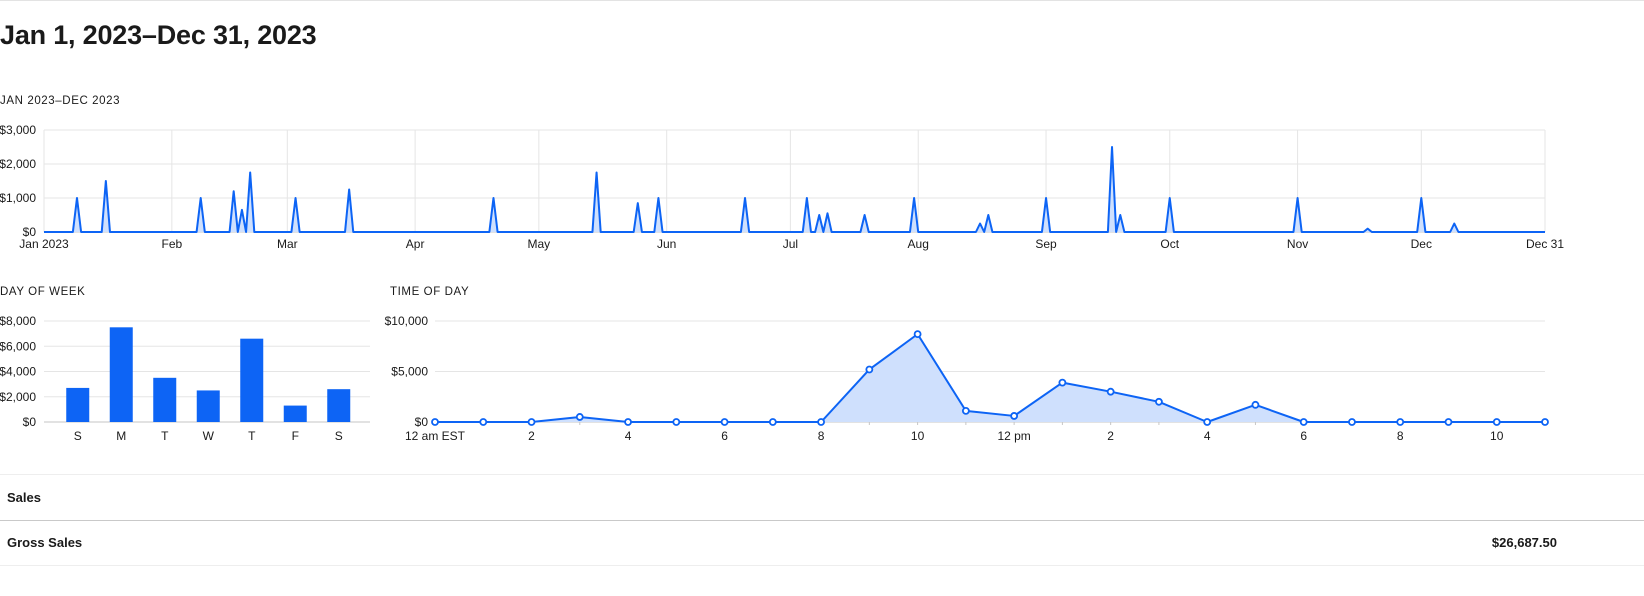 Image resolution: width=1644 pixels, height=596 pixels. I want to click on x-tick-label: Feb, so click(171, 244).